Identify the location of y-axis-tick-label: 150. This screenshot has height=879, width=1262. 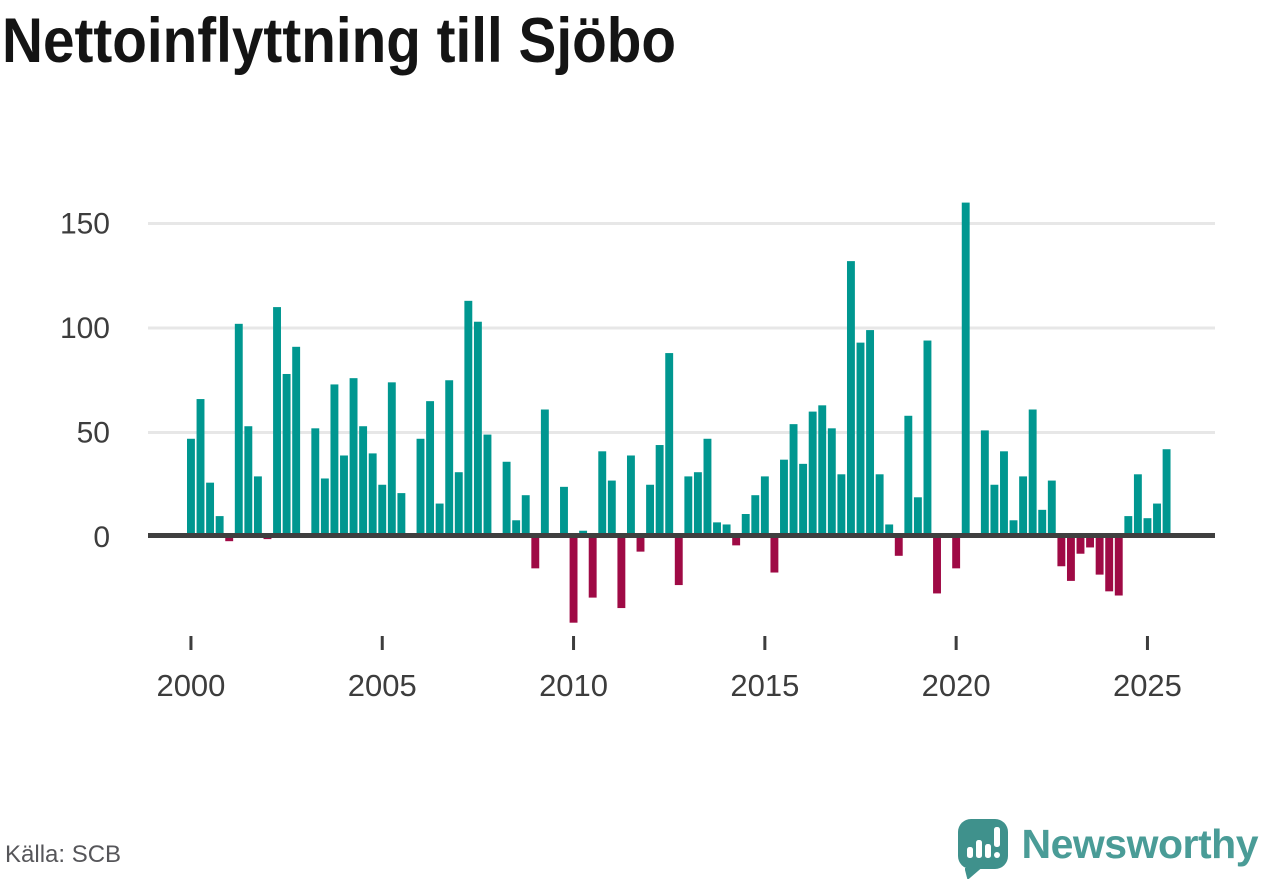
(85, 224).